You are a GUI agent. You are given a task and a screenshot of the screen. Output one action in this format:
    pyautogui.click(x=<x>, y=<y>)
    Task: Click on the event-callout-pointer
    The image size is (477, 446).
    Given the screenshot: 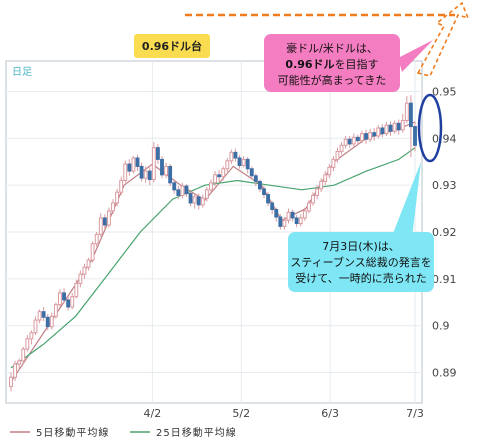 What is the action you would take?
    pyautogui.click(x=406, y=200)
    